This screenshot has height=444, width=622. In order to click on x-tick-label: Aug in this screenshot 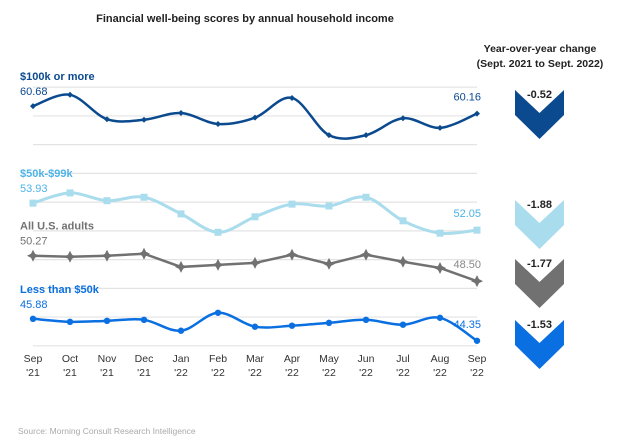, I will do `click(440, 359)`.